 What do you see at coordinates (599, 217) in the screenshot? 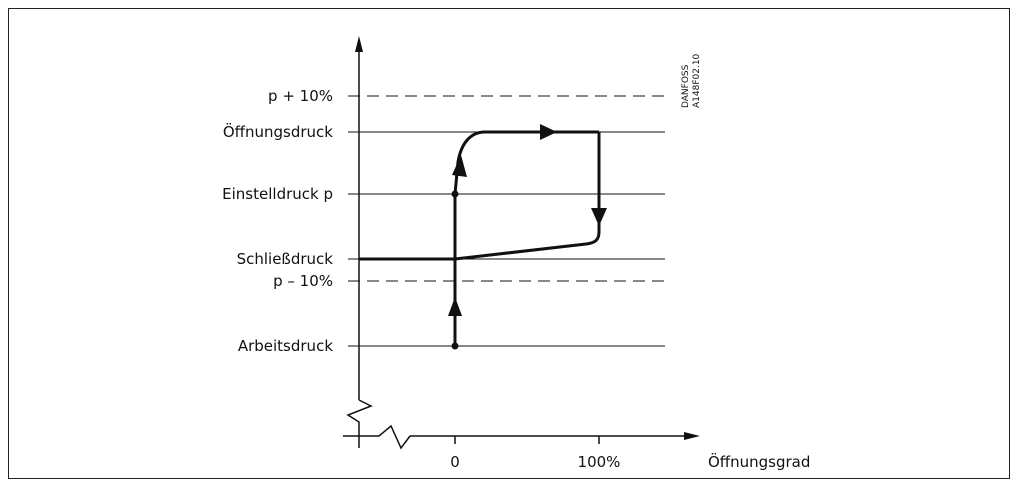
I see `arrow-down-right` at bounding box center [599, 217].